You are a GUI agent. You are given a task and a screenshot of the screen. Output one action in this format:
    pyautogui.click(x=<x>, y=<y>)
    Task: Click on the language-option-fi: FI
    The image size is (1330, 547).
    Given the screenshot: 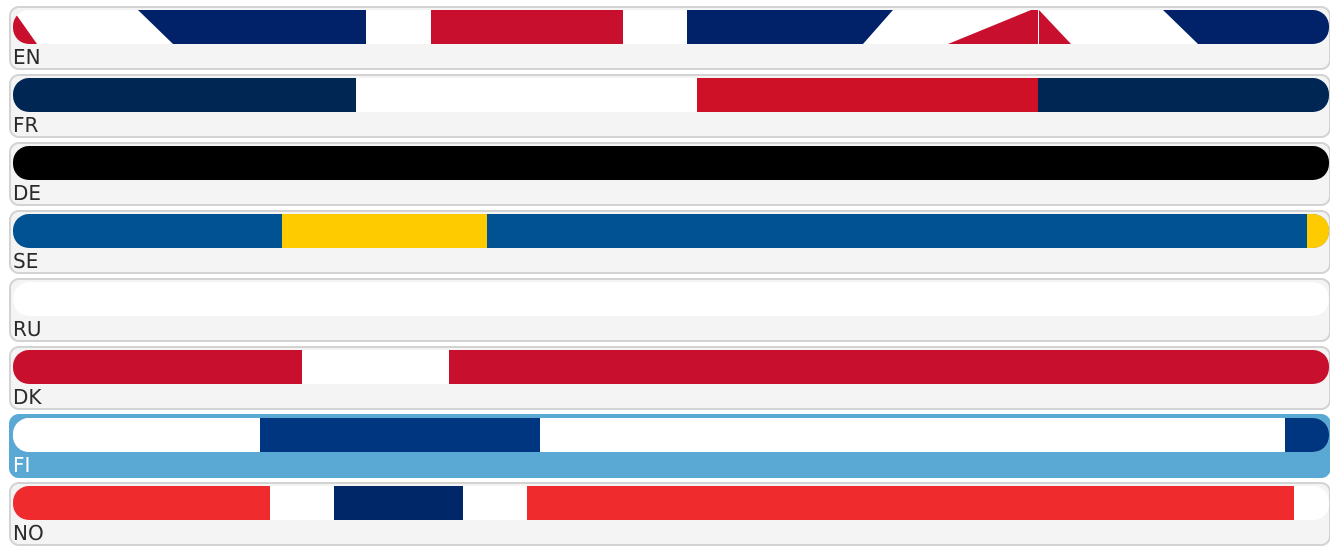 What is the action you would take?
    pyautogui.click(x=669, y=446)
    